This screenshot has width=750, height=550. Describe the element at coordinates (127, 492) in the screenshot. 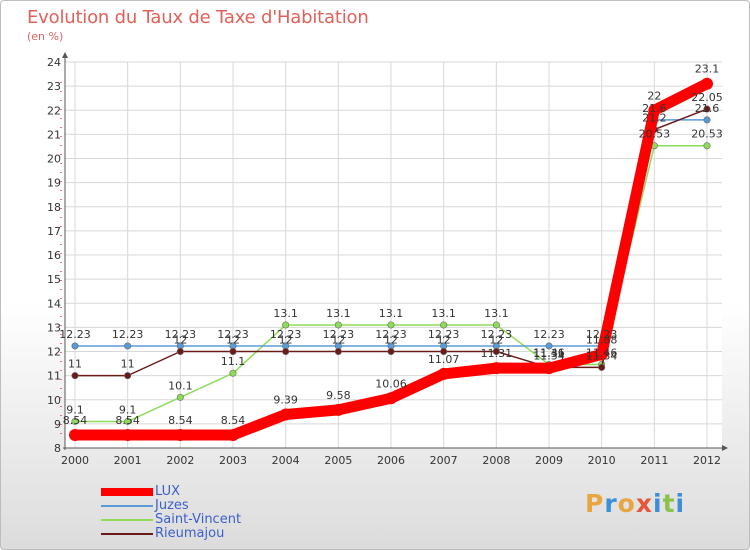

I see `legend-swatch-lux` at that location.